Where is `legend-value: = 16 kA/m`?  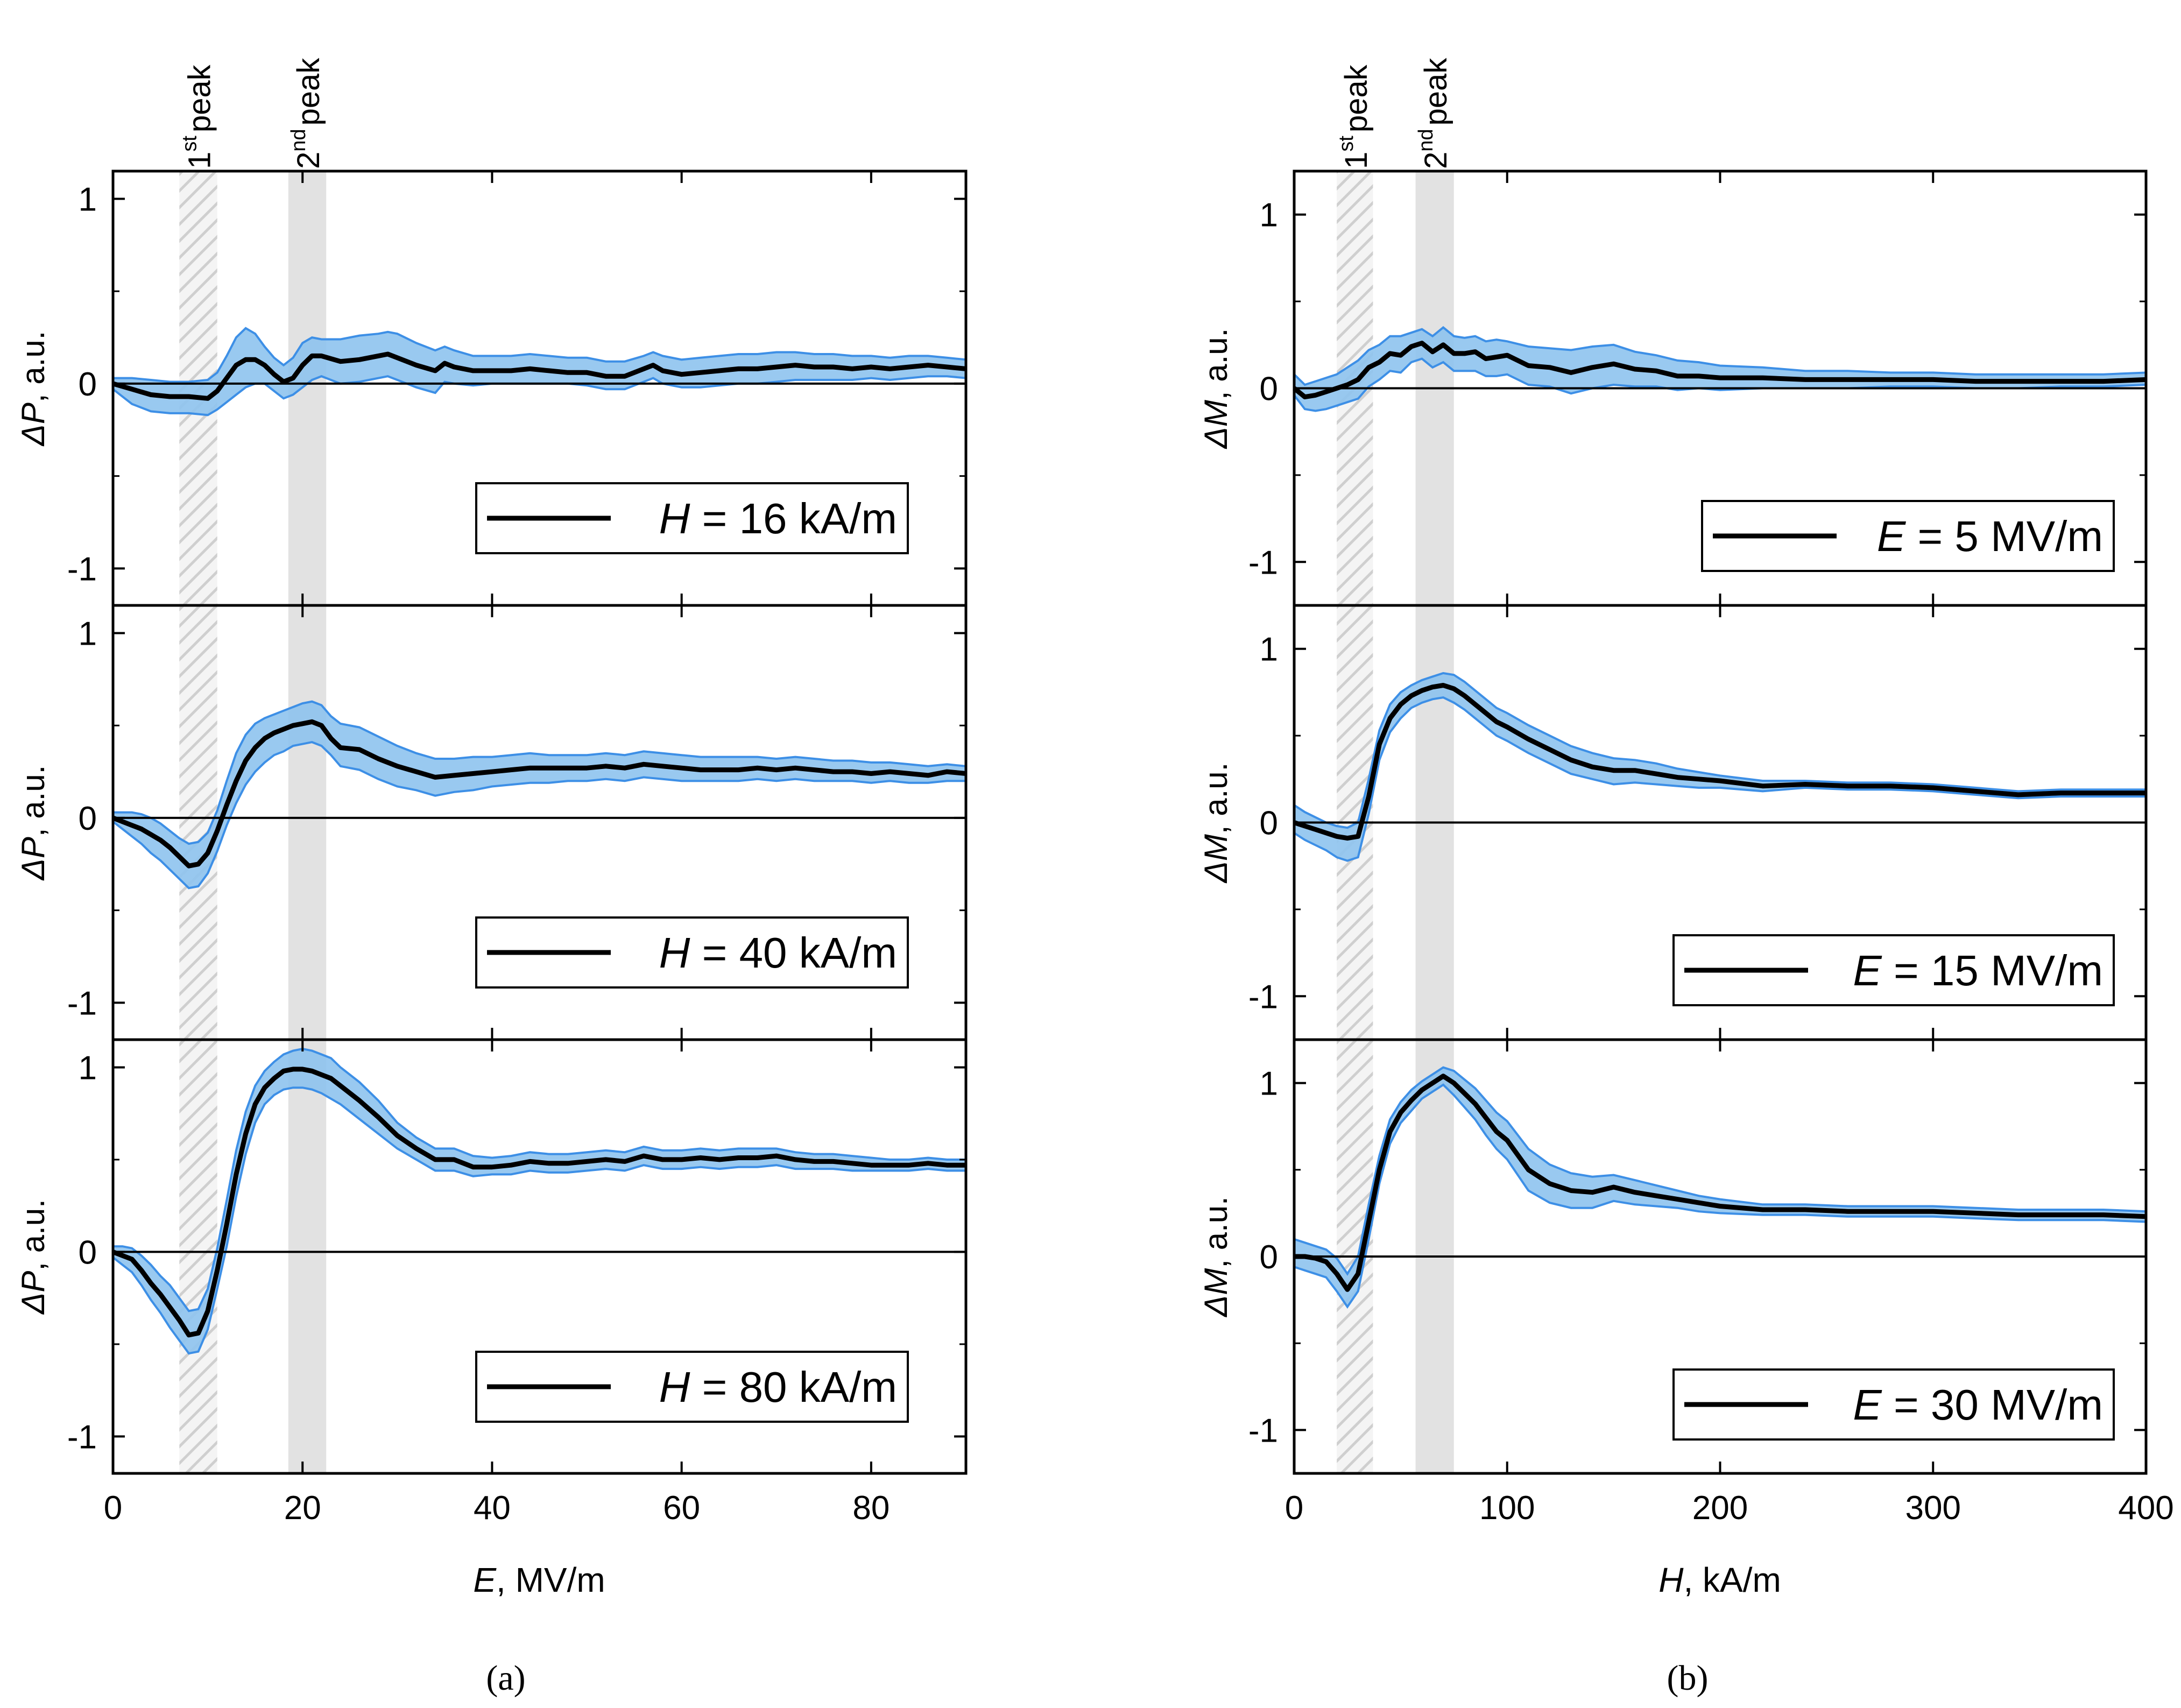 legend-value: = 16 kA/m is located at coordinates (793, 518).